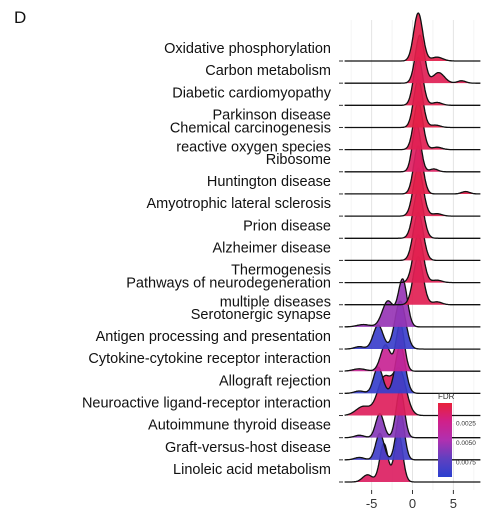 The height and width of the screenshot is (517, 498). What do you see at coordinates (239, 426) in the screenshot?
I see `ridge-label: Autoimmune thyroid disease` at bounding box center [239, 426].